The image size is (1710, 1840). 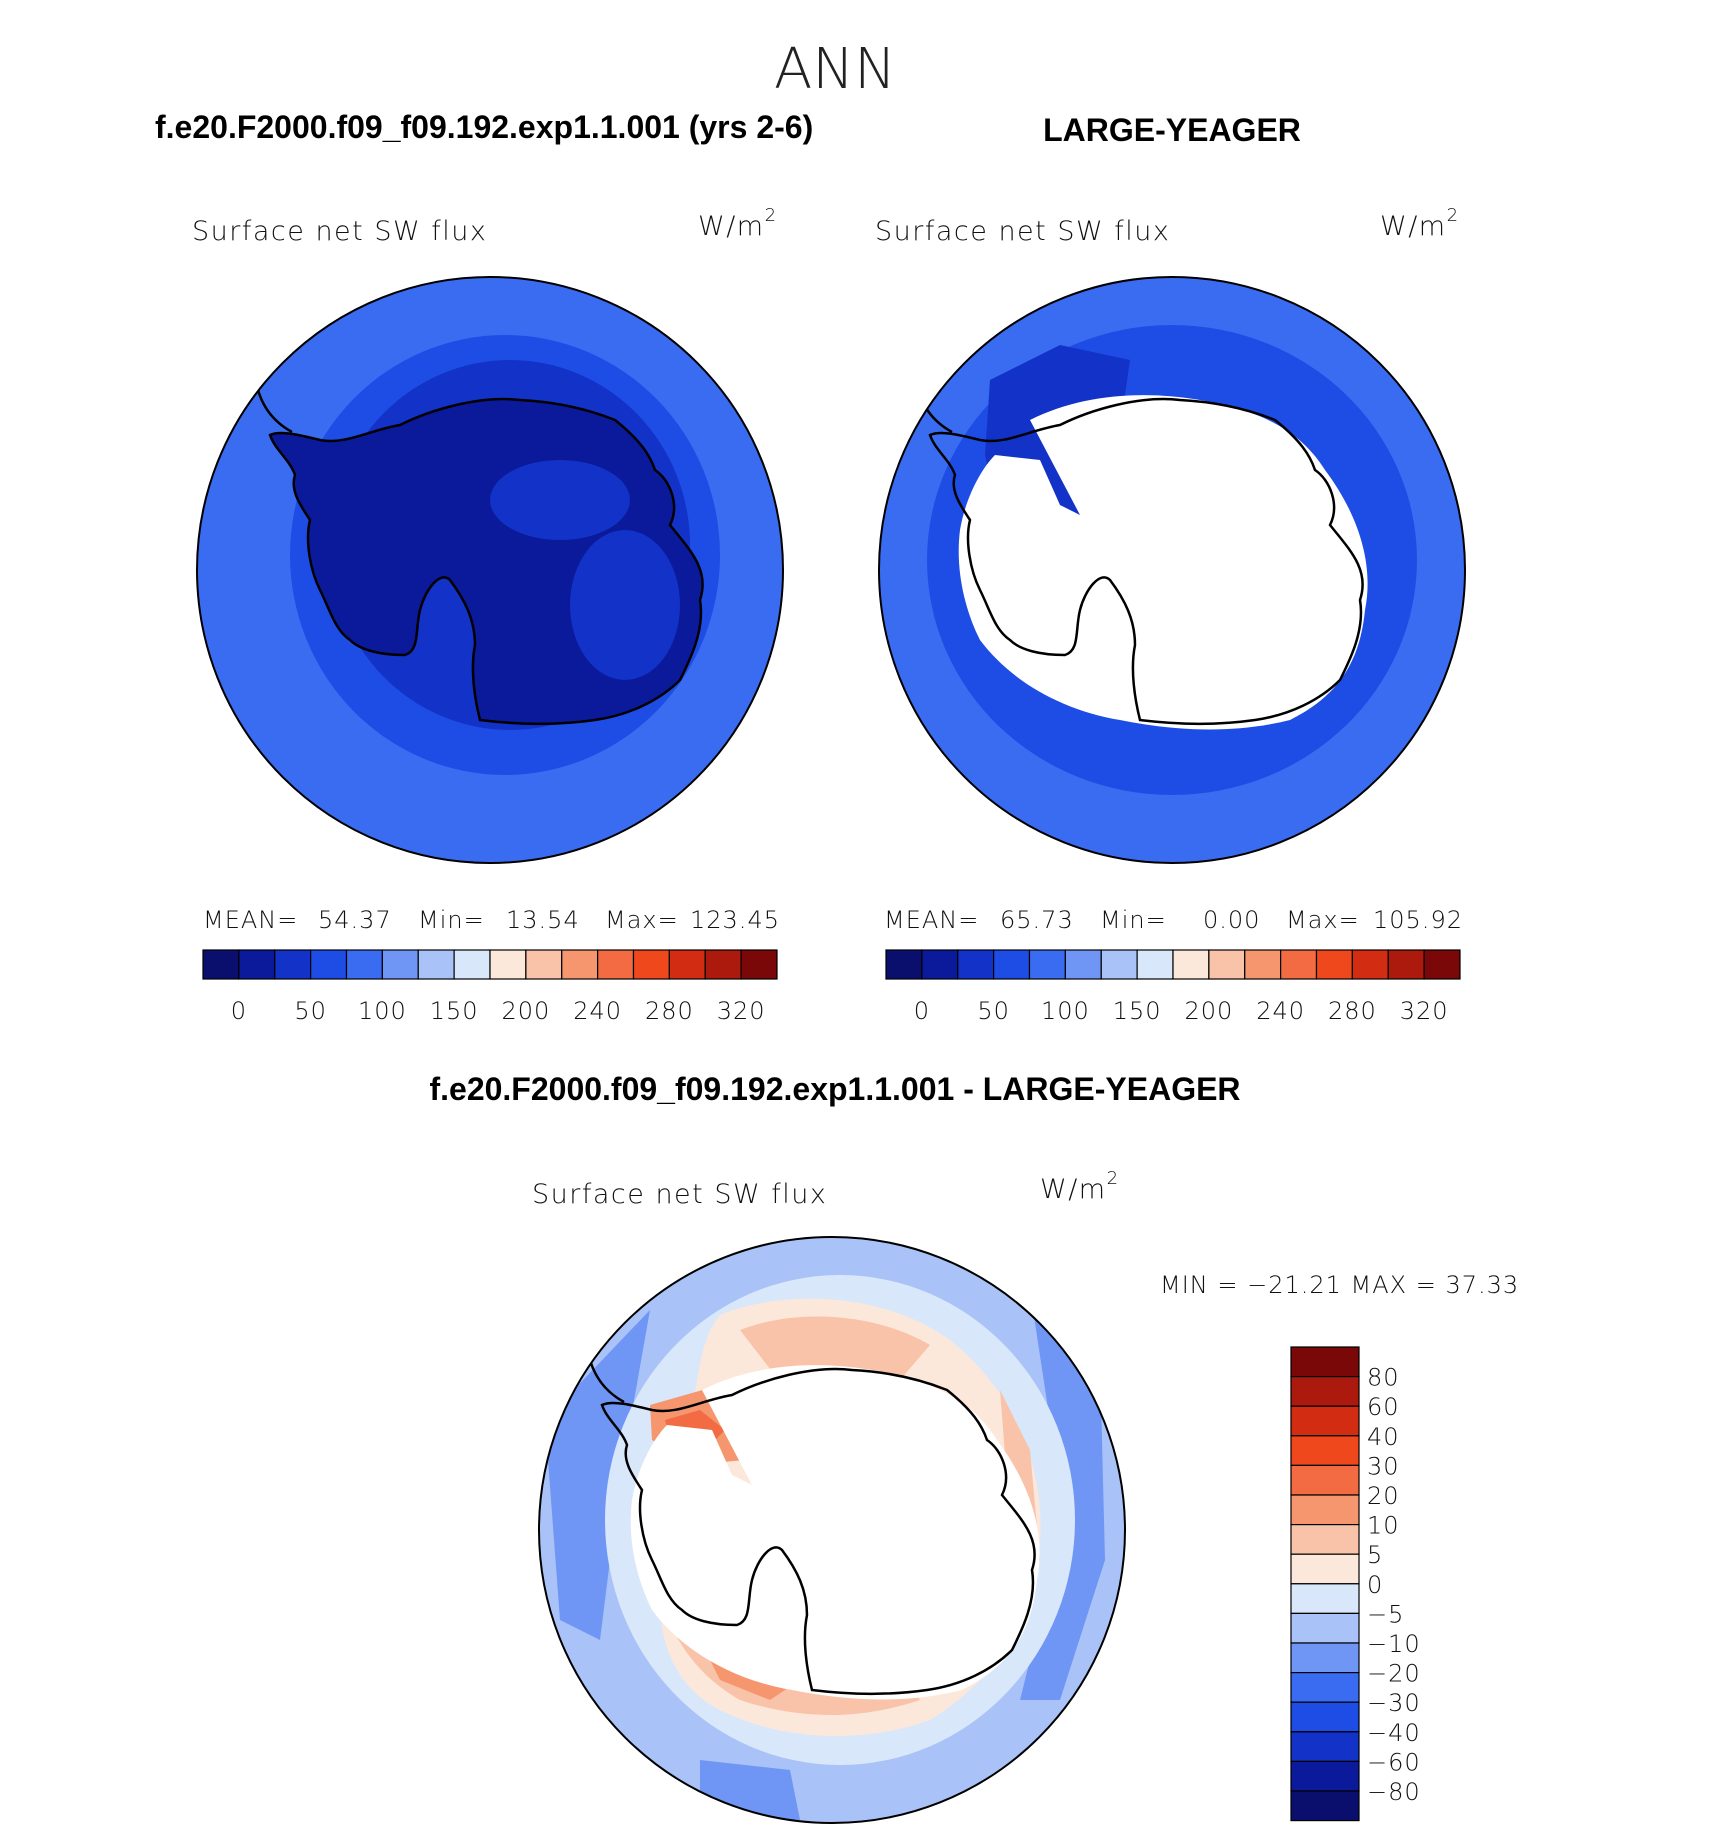 I want to click on diff-colorbar-tick-label: 30, so click(x=1383, y=1466).